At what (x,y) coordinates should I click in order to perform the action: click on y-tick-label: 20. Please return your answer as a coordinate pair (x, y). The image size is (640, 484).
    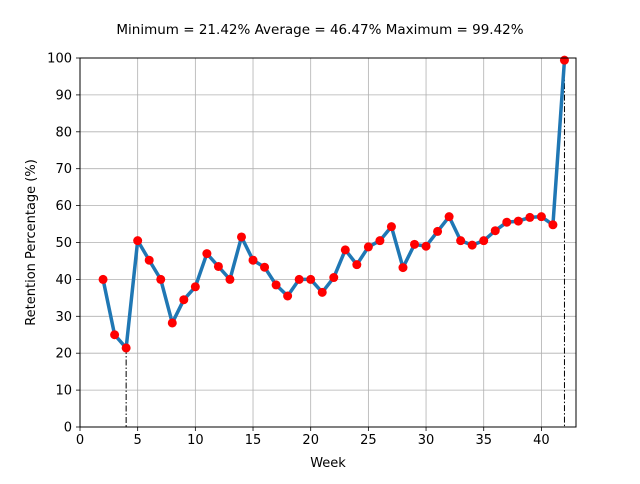
    Looking at the image, I should click on (63, 354).